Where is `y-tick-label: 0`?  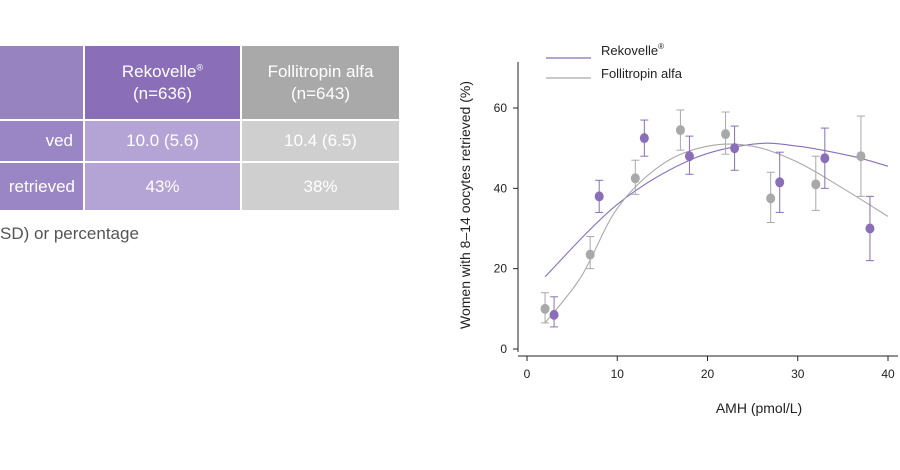 y-tick-label: 0 is located at coordinates (503, 349).